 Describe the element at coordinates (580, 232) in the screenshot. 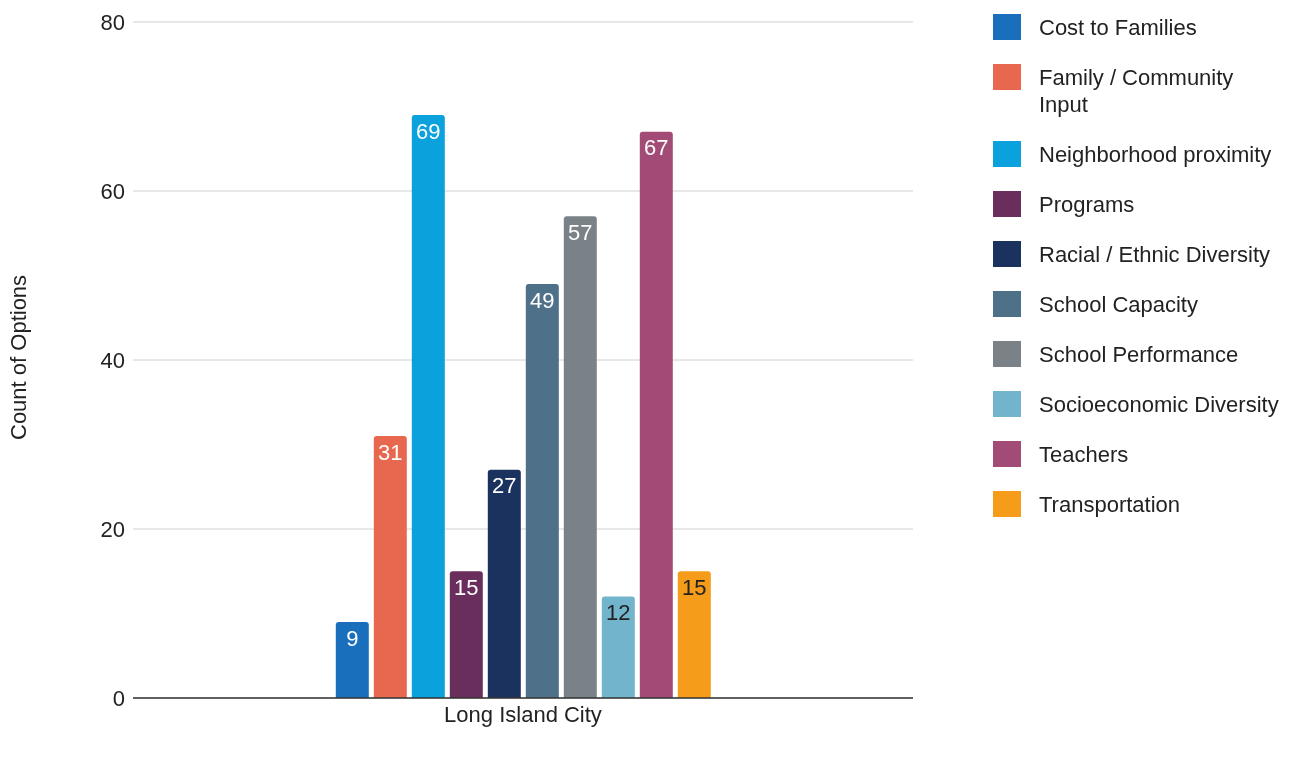

I see `data-label: 57` at that location.